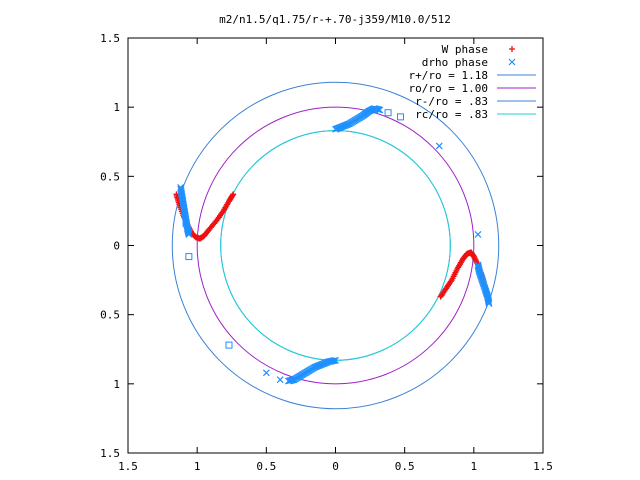 This screenshot has width=640, height=480. What do you see at coordinates (451, 114) in the screenshot?
I see `legend-label: rc/ro = .83` at bounding box center [451, 114].